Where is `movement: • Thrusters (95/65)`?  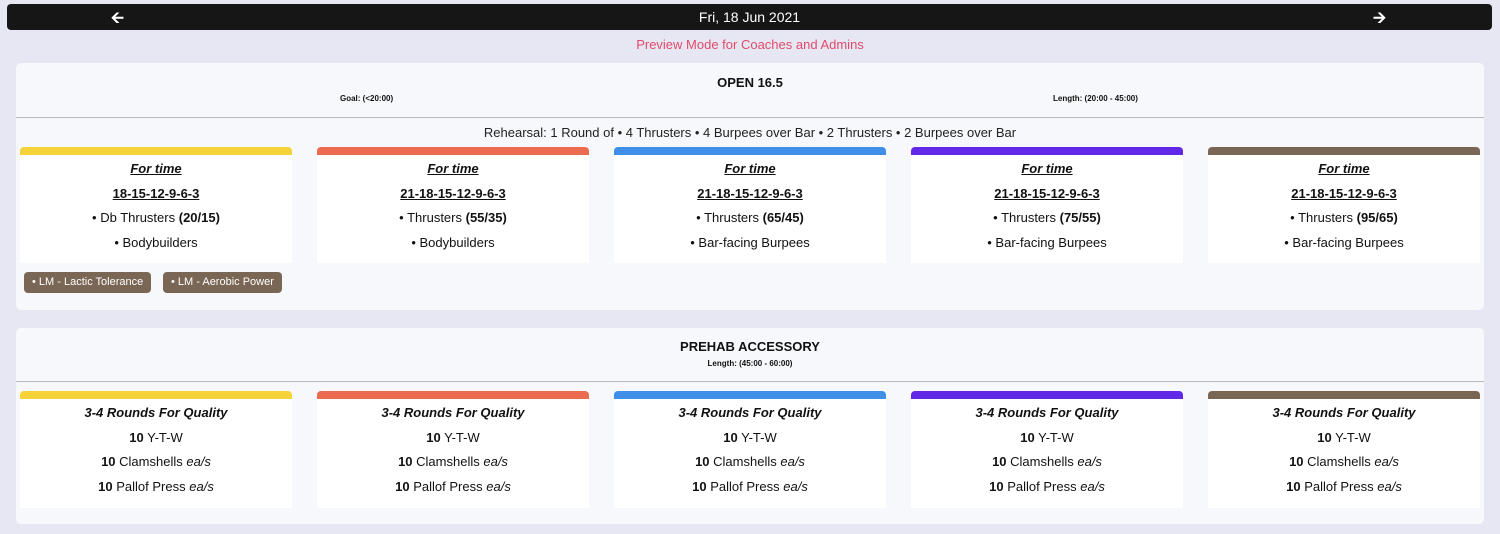 movement: • Thrusters (95/65) is located at coordinates (1344, 217).